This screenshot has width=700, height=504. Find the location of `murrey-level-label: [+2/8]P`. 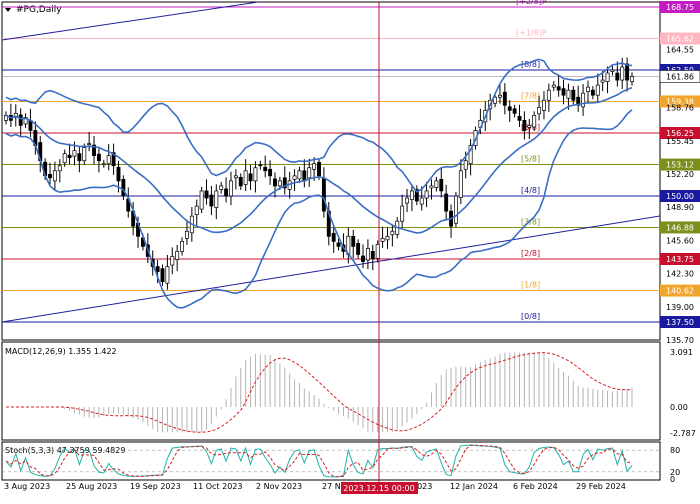

murrey-level-label: [+2/8]P is located at coordinates (531, 3).